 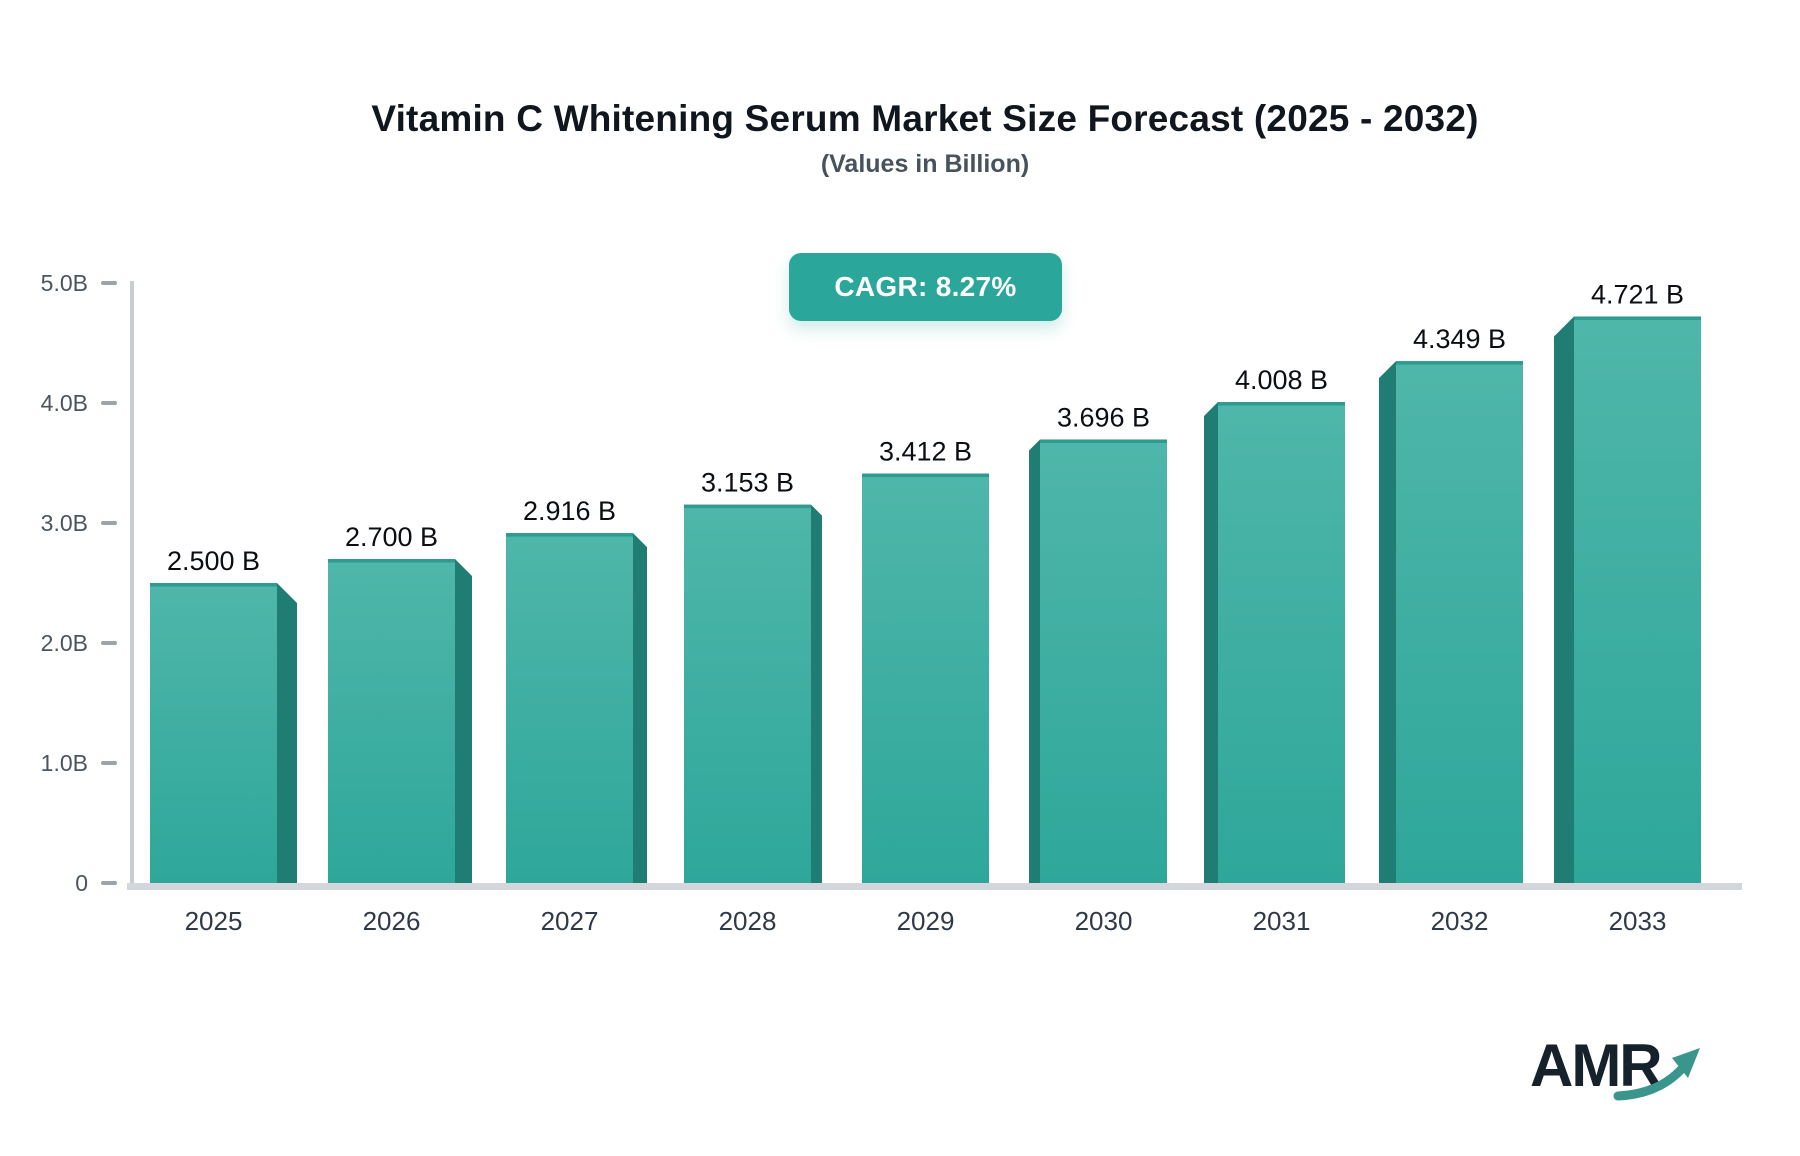 What do you see at coordinates (1282, 921) in the screenshot?
I see `x-axis-label: 2031` at bounding box center [1282, 921].